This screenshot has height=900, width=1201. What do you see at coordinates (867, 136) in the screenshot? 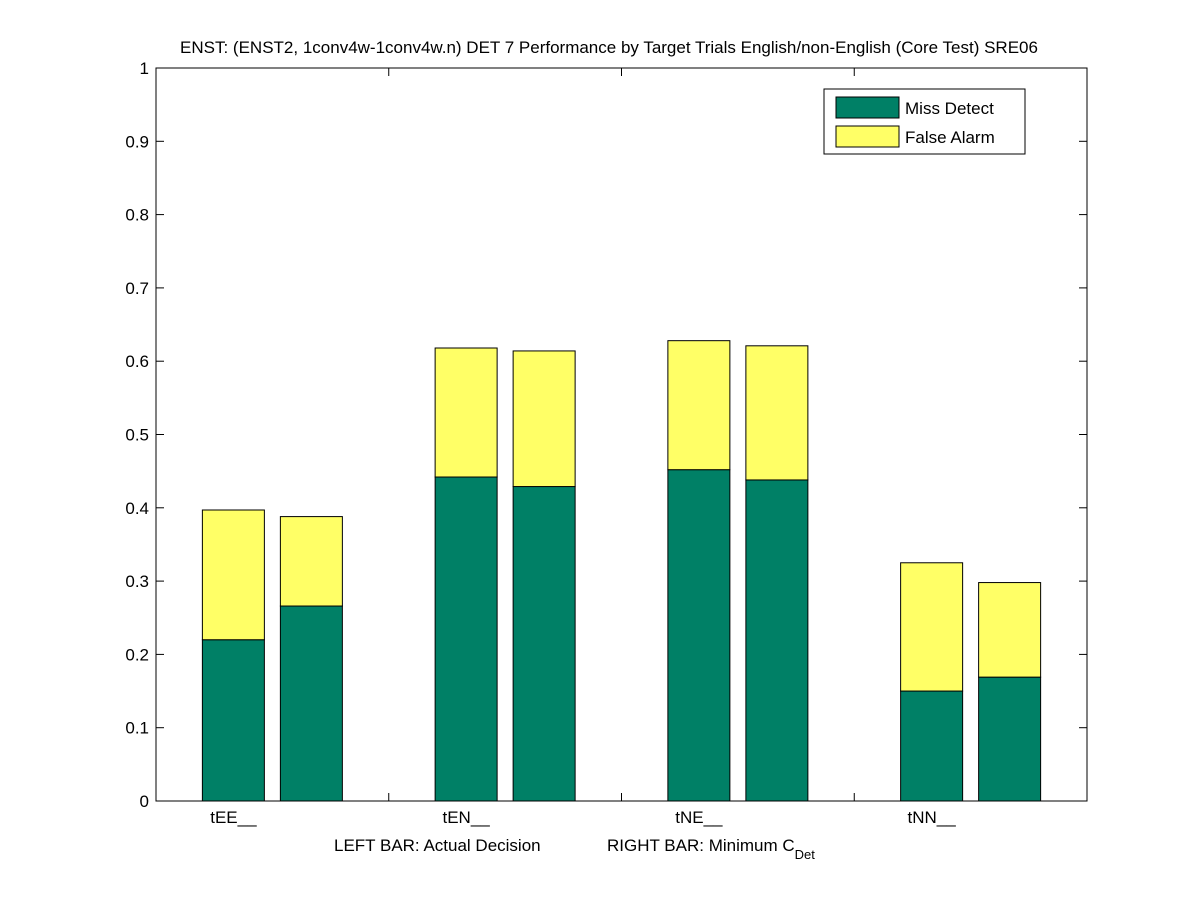
I see `legend-swatch-false-alarm` at bounding box center [867, 136].